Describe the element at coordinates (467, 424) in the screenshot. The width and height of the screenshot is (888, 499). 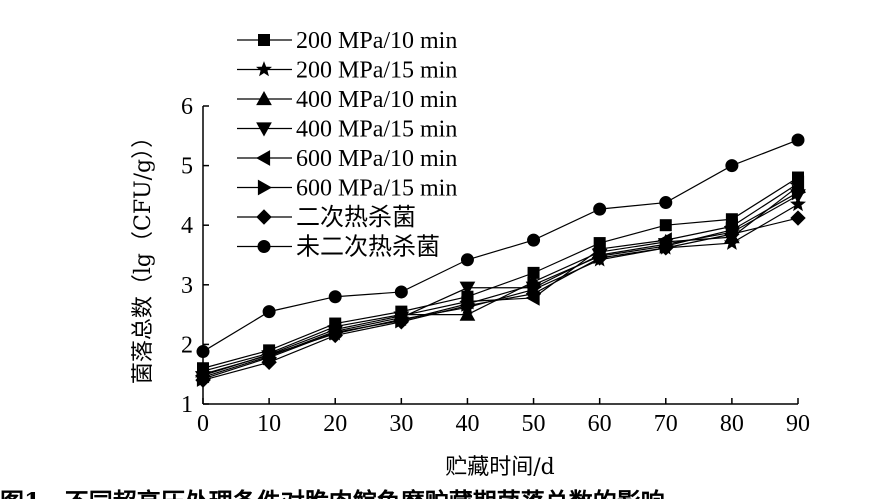
I see `x-tick-label: 40` at that location.